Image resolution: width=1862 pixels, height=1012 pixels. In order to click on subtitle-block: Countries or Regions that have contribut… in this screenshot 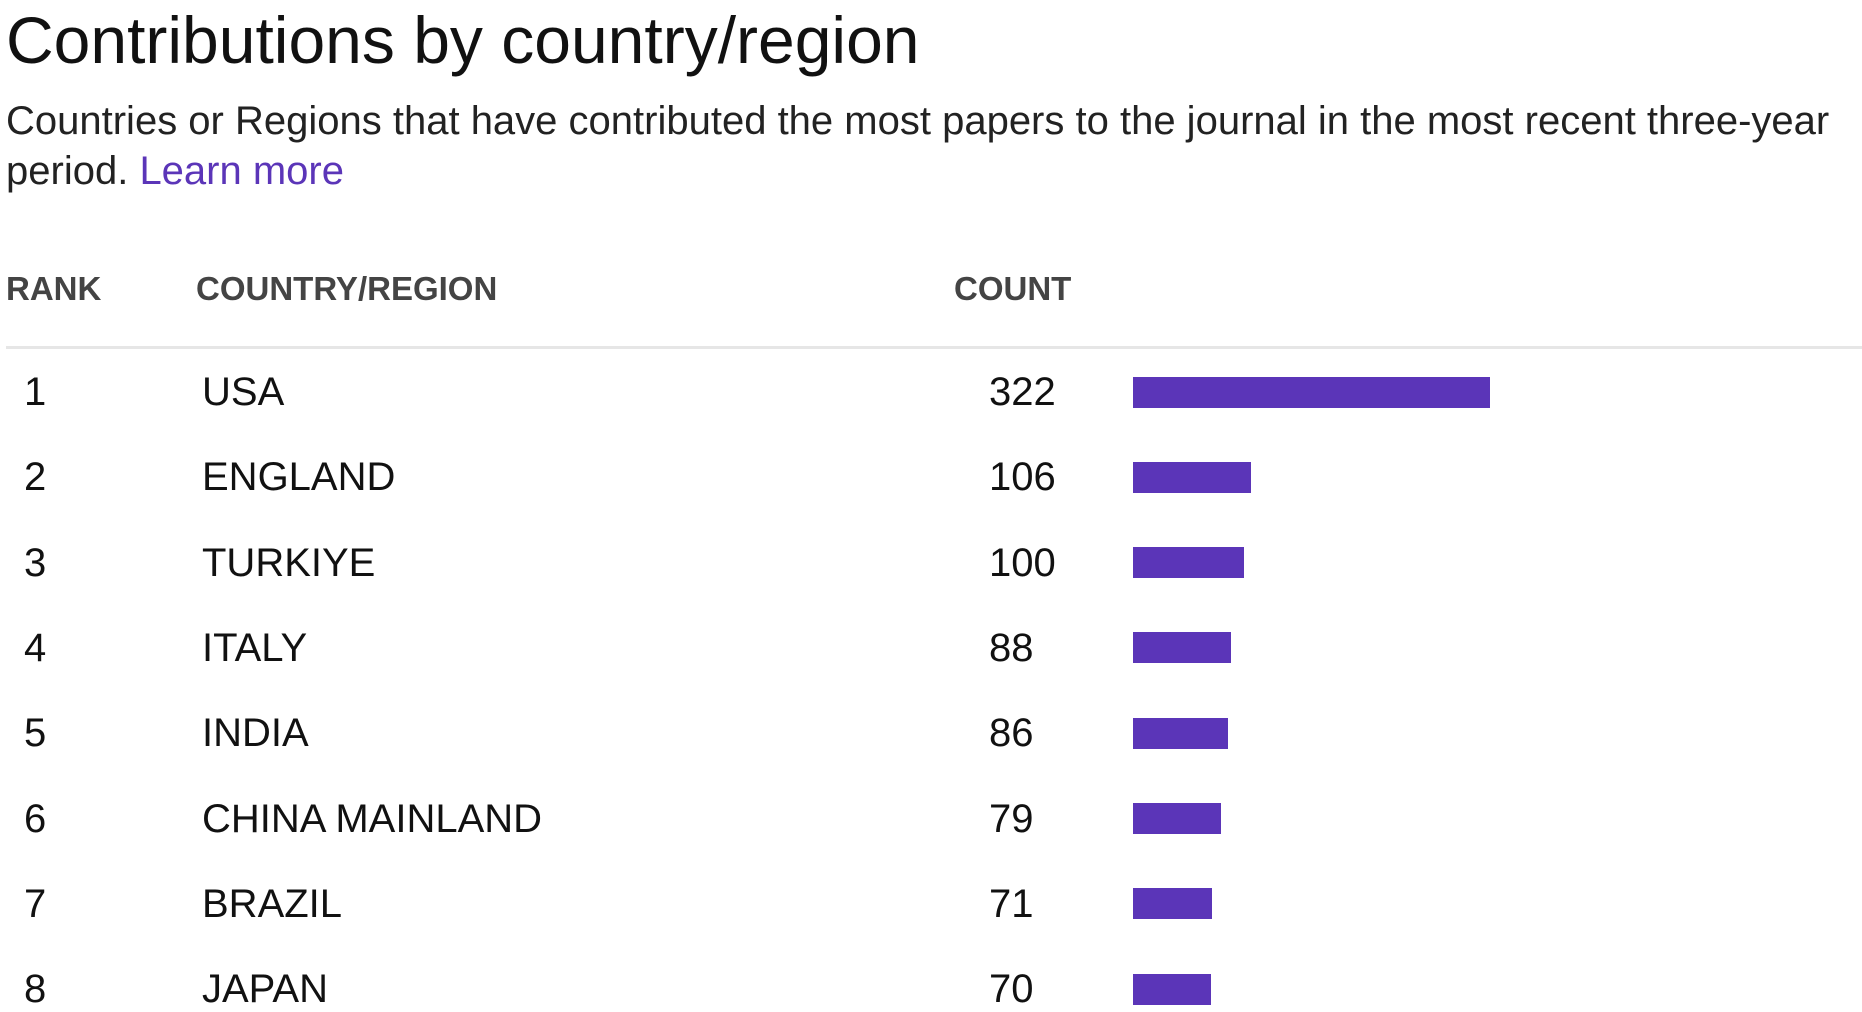, I will do `click(931, 146)`.